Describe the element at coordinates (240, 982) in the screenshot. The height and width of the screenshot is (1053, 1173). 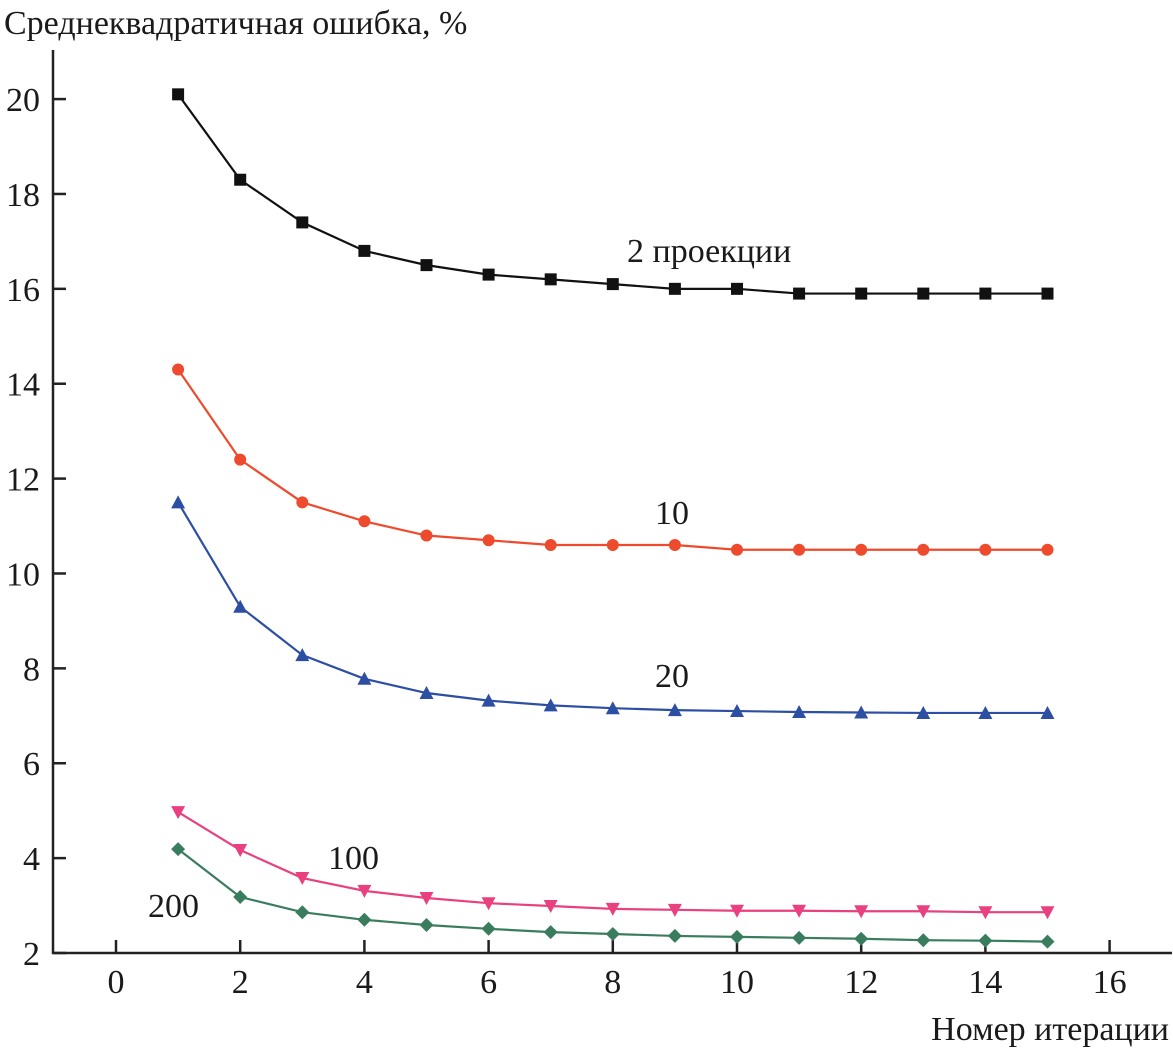
I see `x-tick-label: 2` at that location.